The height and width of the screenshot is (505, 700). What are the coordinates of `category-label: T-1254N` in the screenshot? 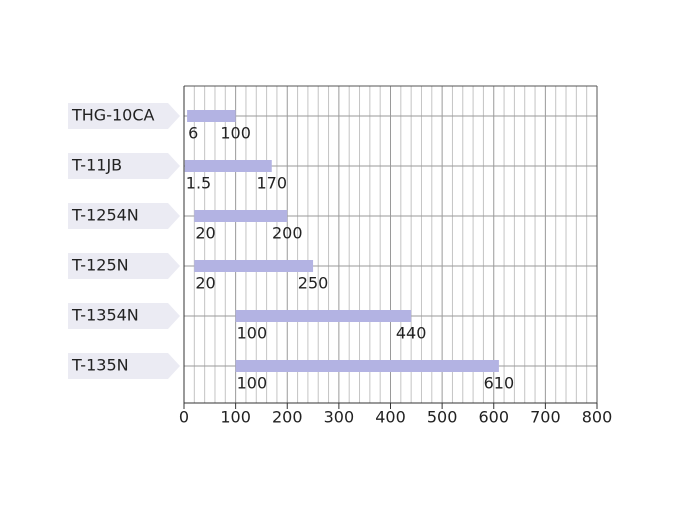 It's located at (105, 215).